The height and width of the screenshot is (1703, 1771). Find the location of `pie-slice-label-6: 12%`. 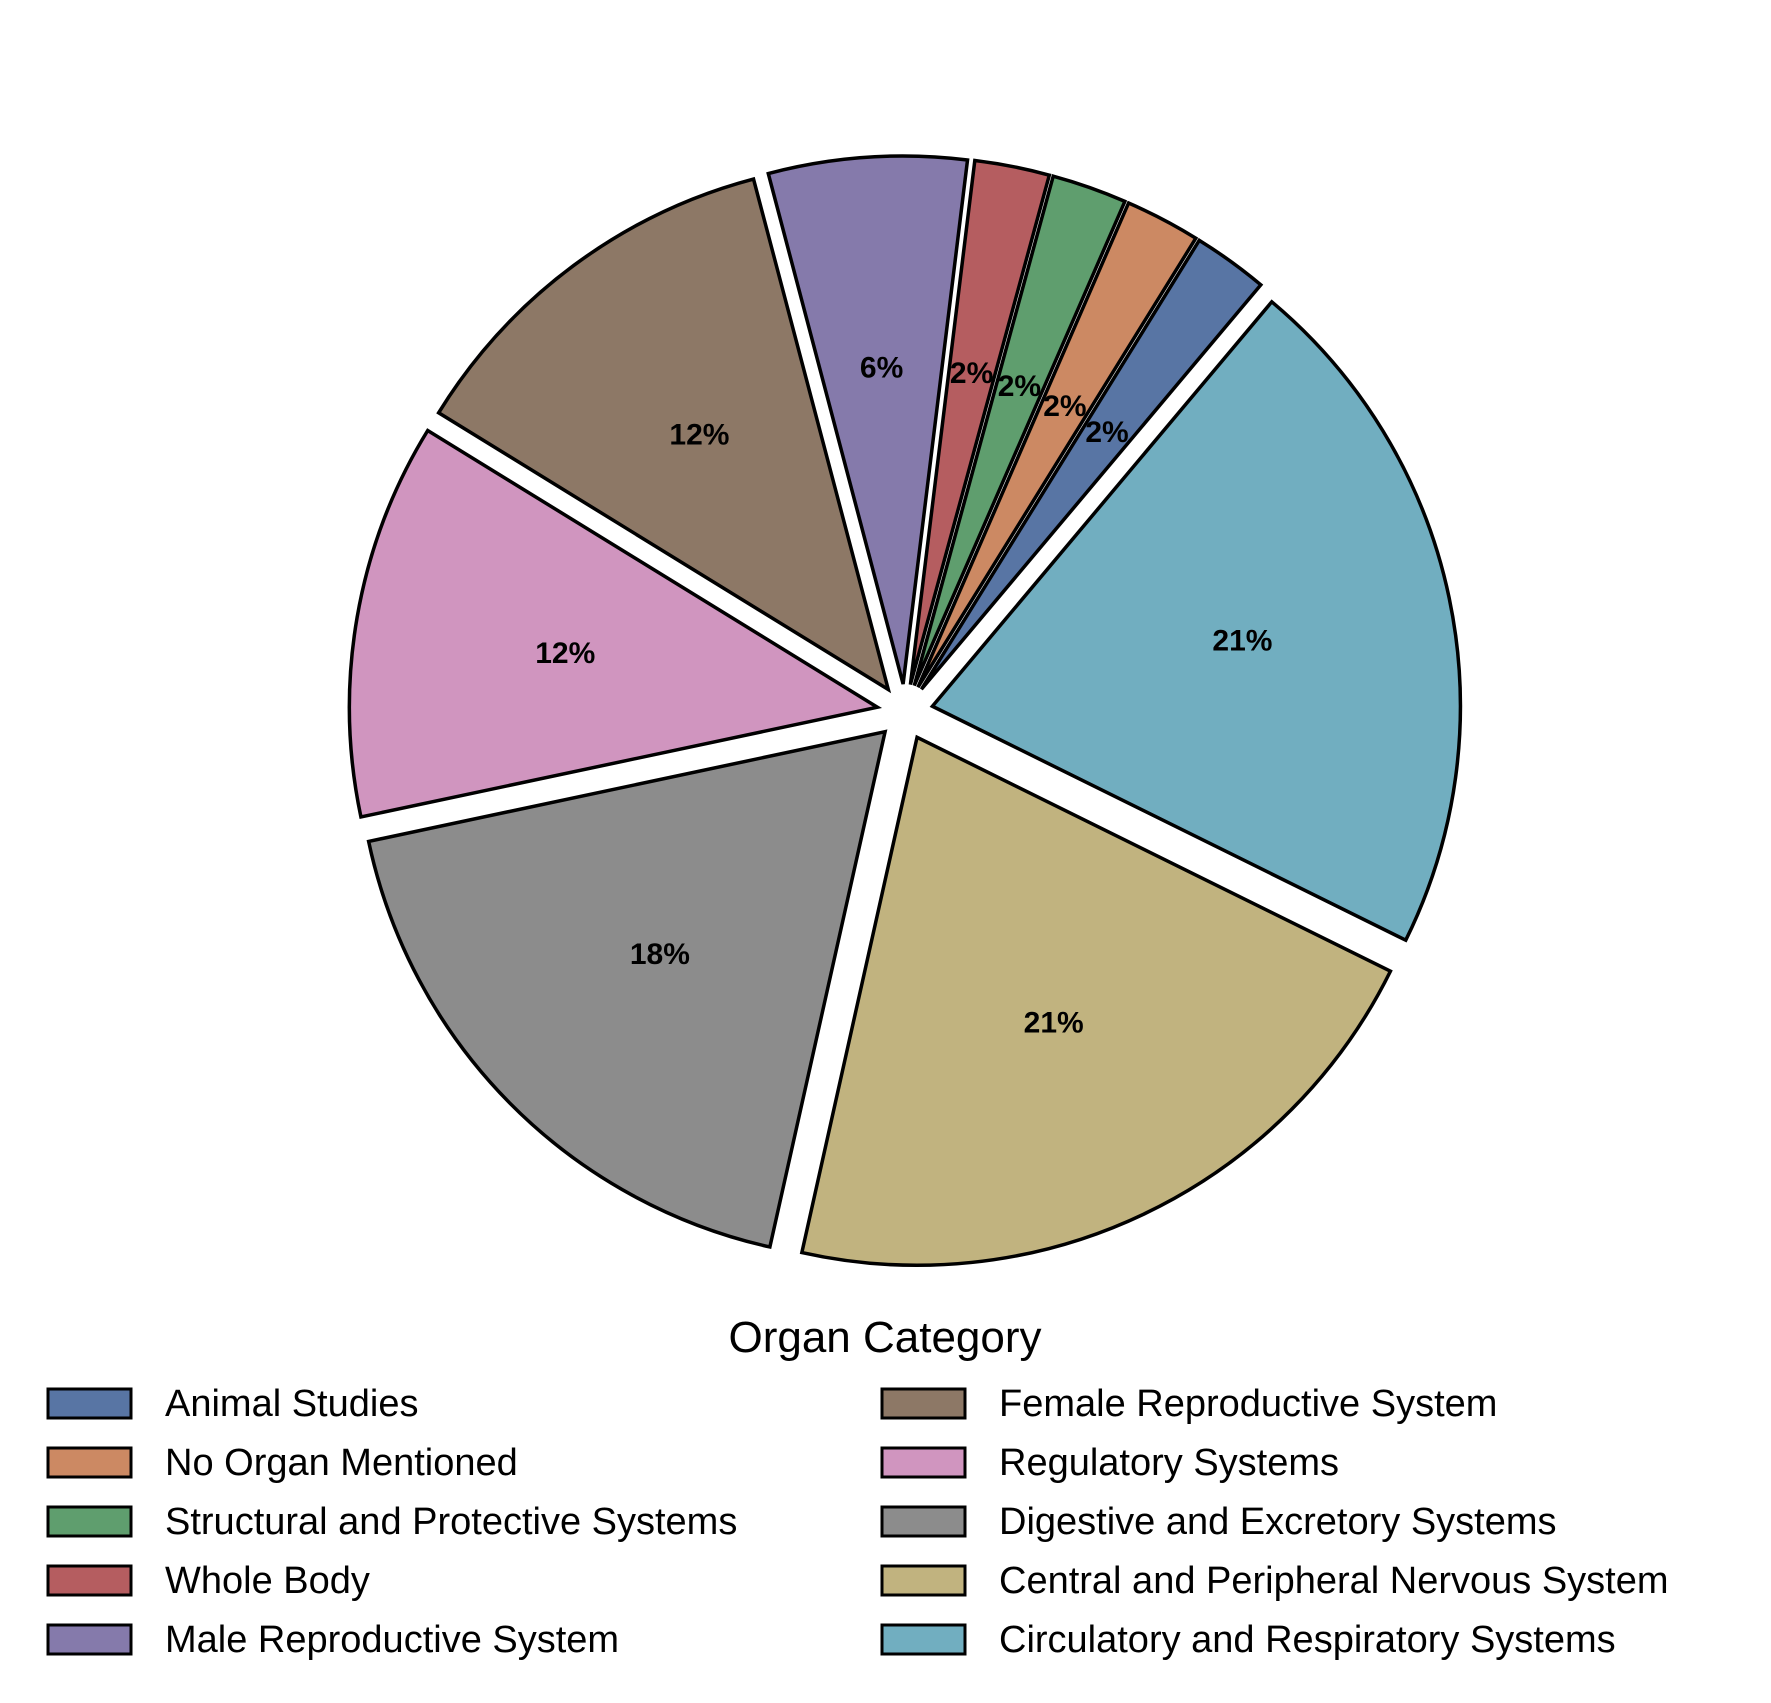

pie-slice-label-6: 12% is located at coordinates (565, 653).